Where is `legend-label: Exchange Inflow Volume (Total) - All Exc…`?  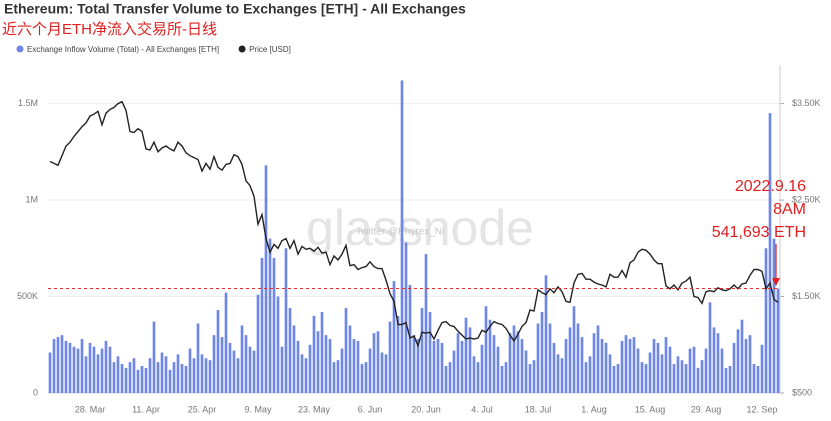 legend-label: Exchange Inflow Volume (Total) - All Exc… is located at coordinates (123, 49).